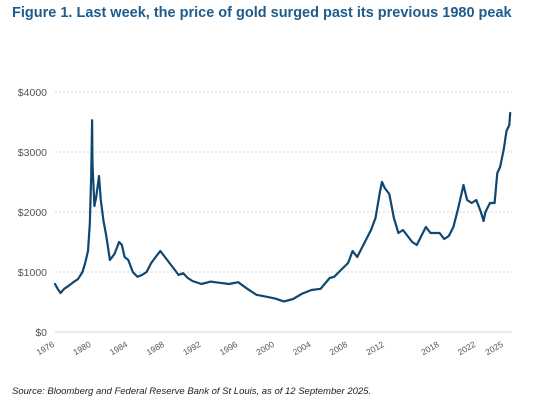 The width and height of the screenshot is (545, 408). Describe the element at coordinates (467, 348) in the screenshot. I see `x-tick-label: 2022` at that location.